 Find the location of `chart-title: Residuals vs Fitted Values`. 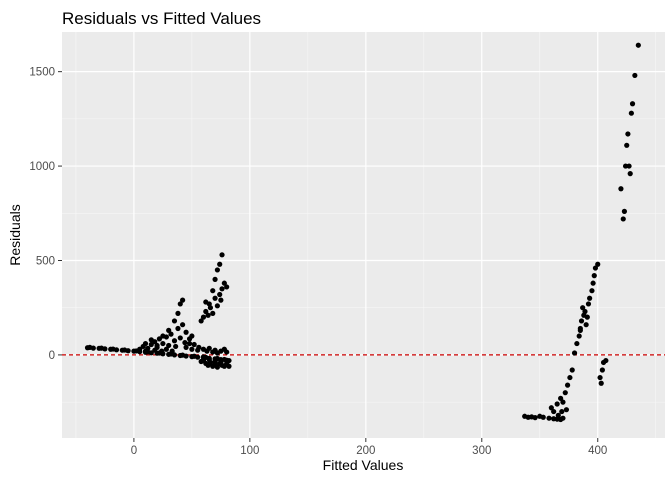

chart-title: Residuals vs Fitted Values is located at coordinates (161, 18).